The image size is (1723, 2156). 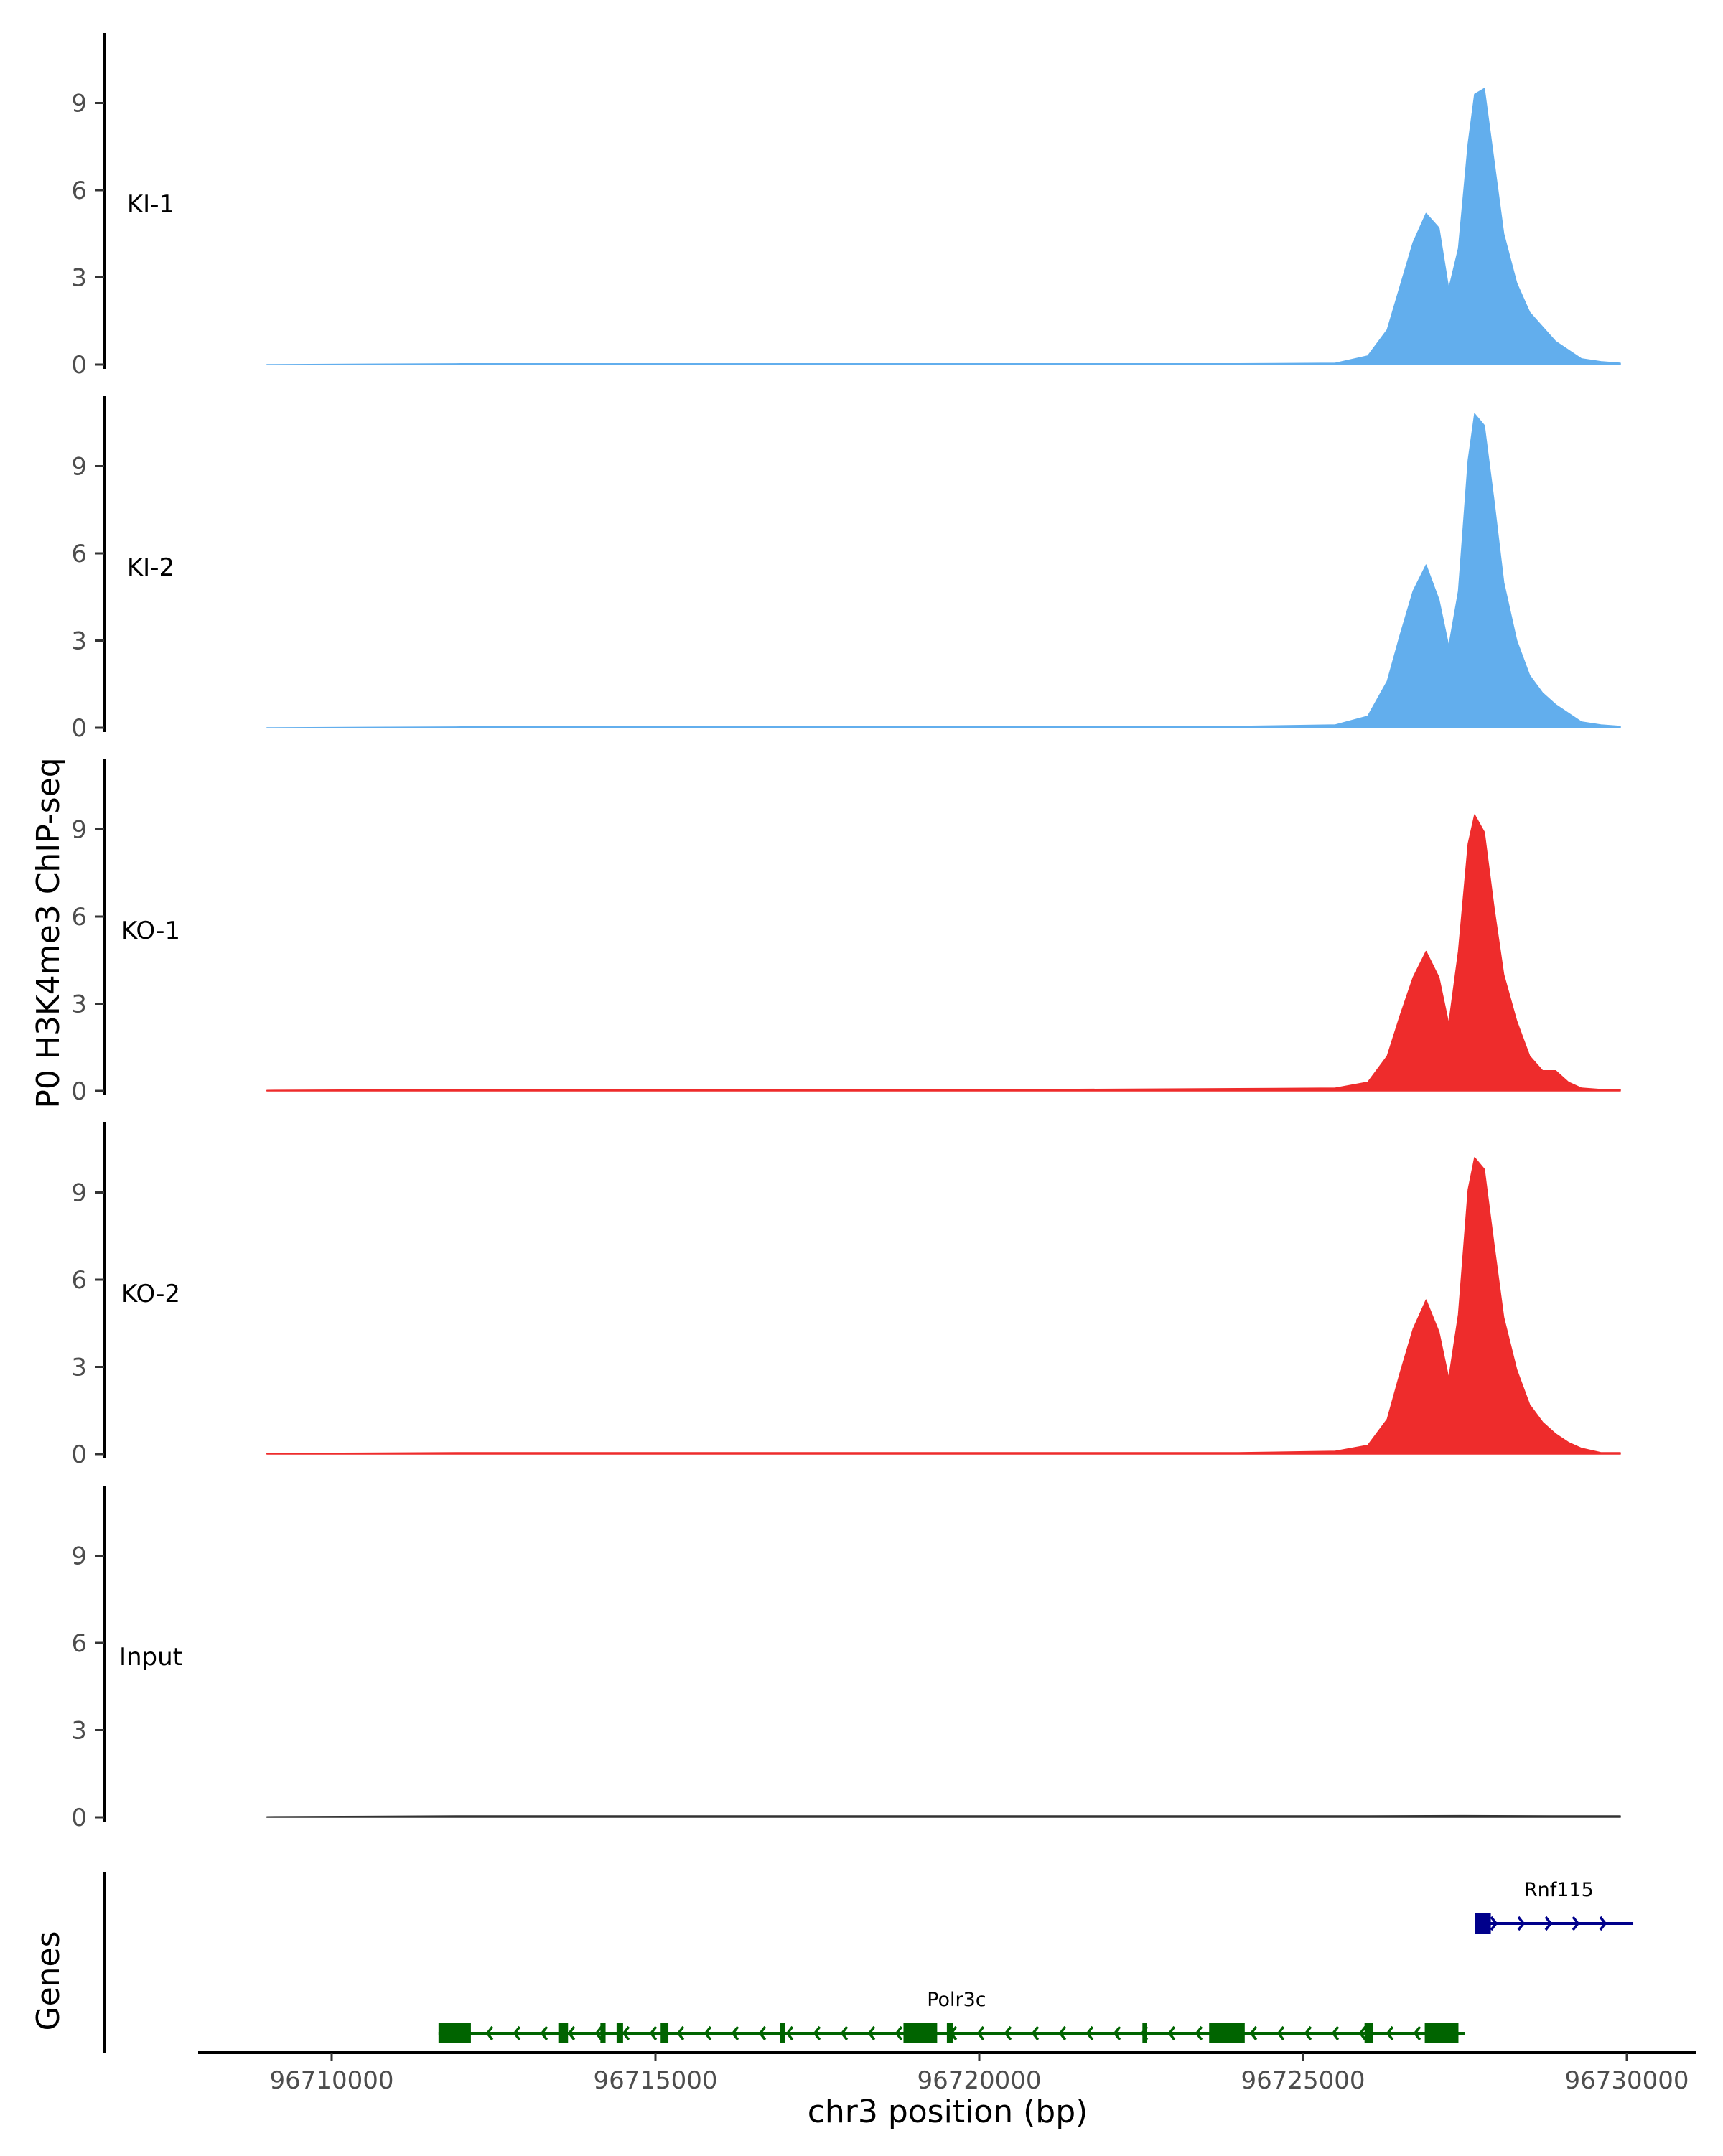 I want to click on gene-name: Polr3c, so click(x=957, y=2000).